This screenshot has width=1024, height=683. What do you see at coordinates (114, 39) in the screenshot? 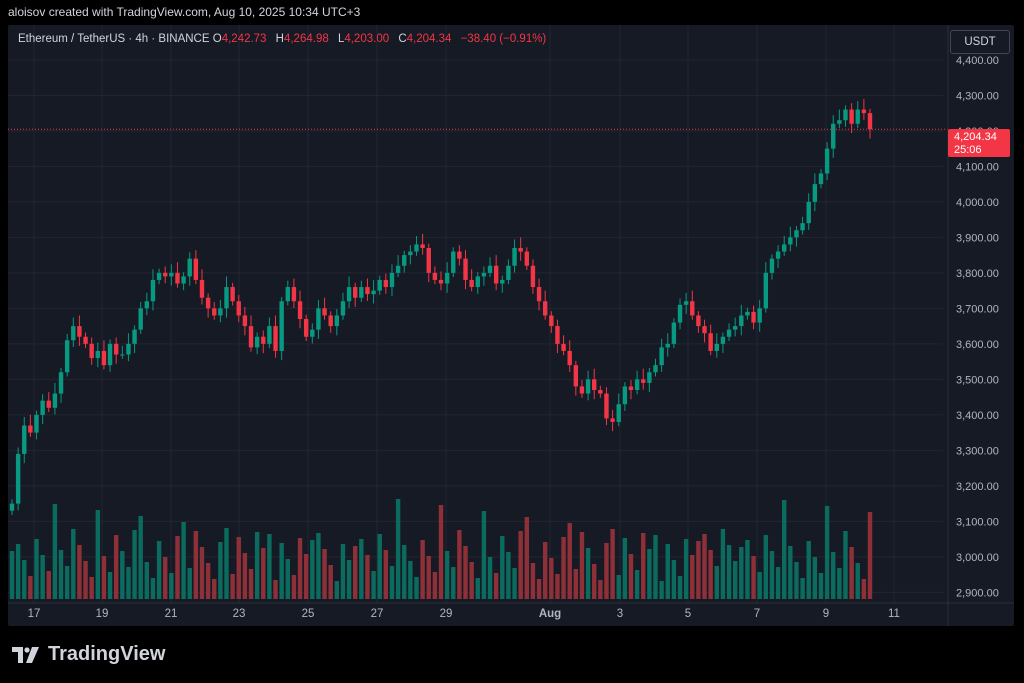
I see `symbol-info: Ethereum / TetherUS · 4h · BINANCE` at bounding box center [114, 39].